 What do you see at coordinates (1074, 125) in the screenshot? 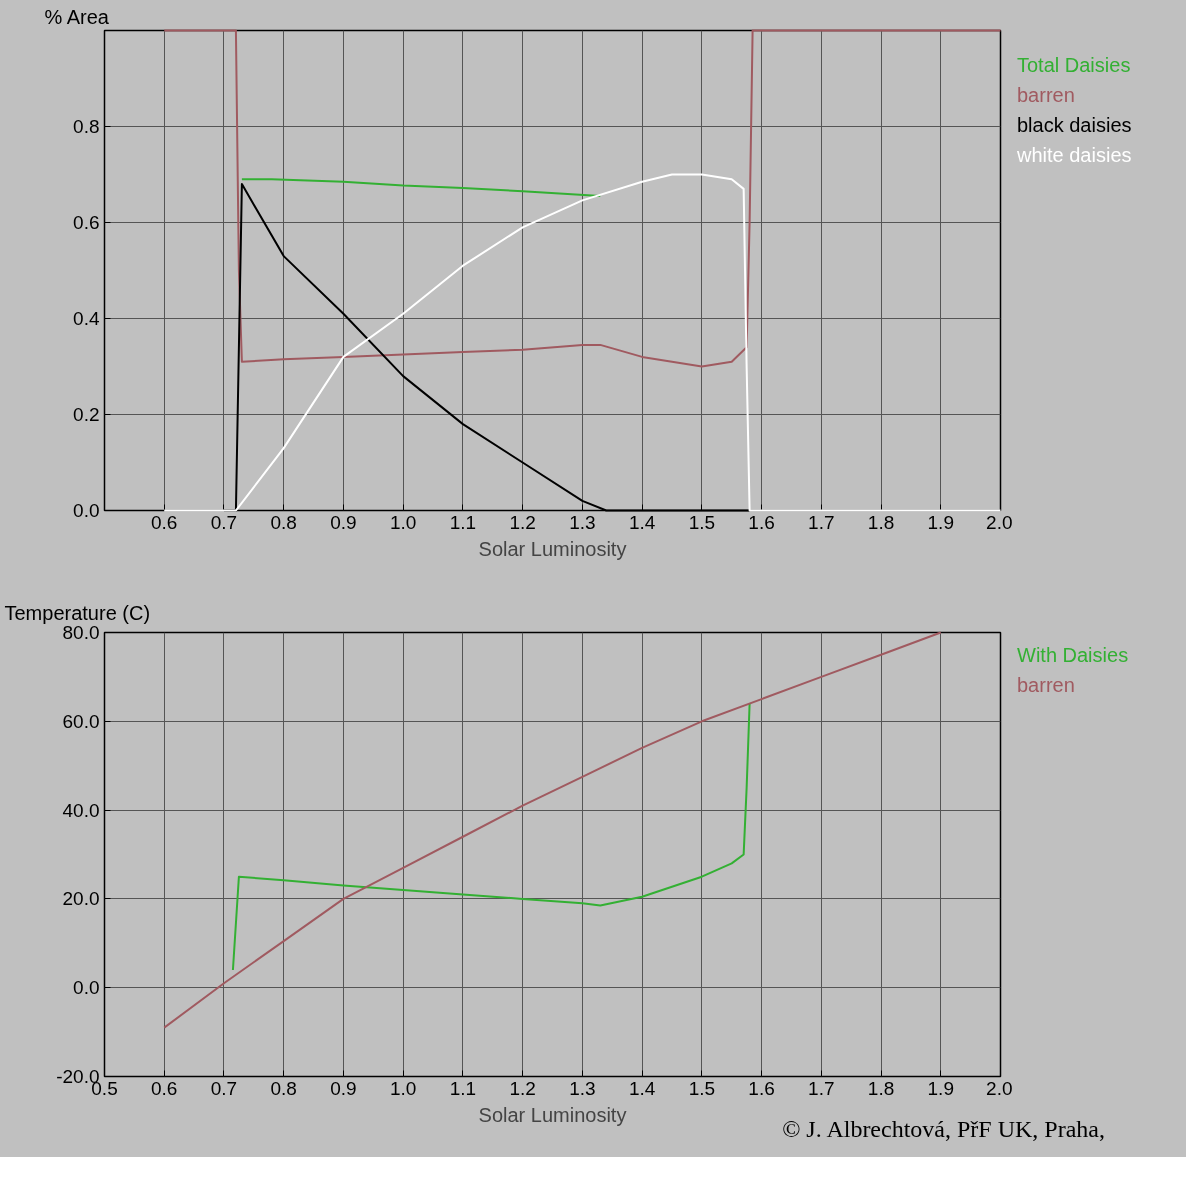
I see `text: black daisies` at bounding box center [1074, 125].